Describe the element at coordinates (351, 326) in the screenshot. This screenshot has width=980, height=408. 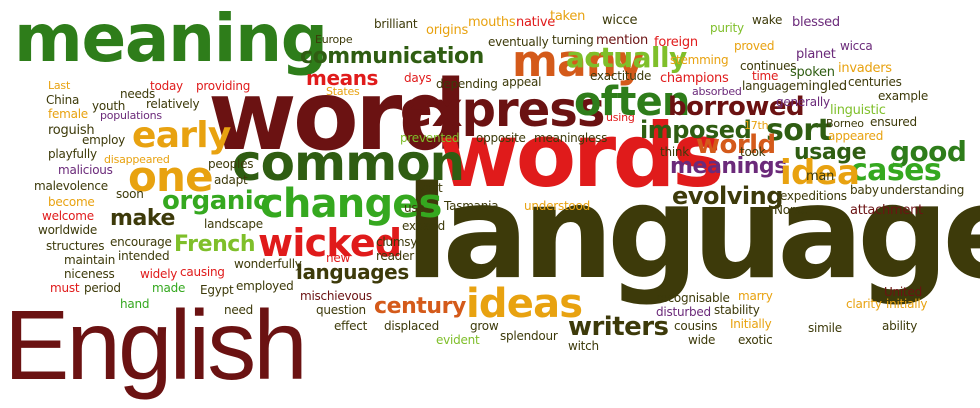
I see `word-effect: effect` at that location.